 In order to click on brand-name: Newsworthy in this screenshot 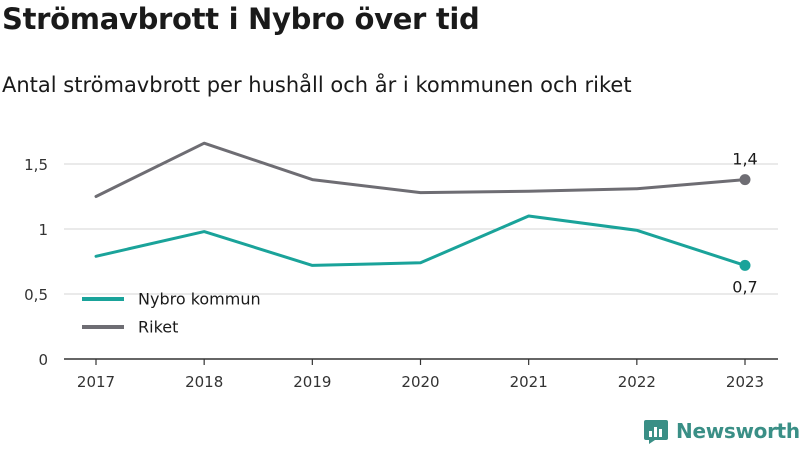, I will do `click(738, 431)`.